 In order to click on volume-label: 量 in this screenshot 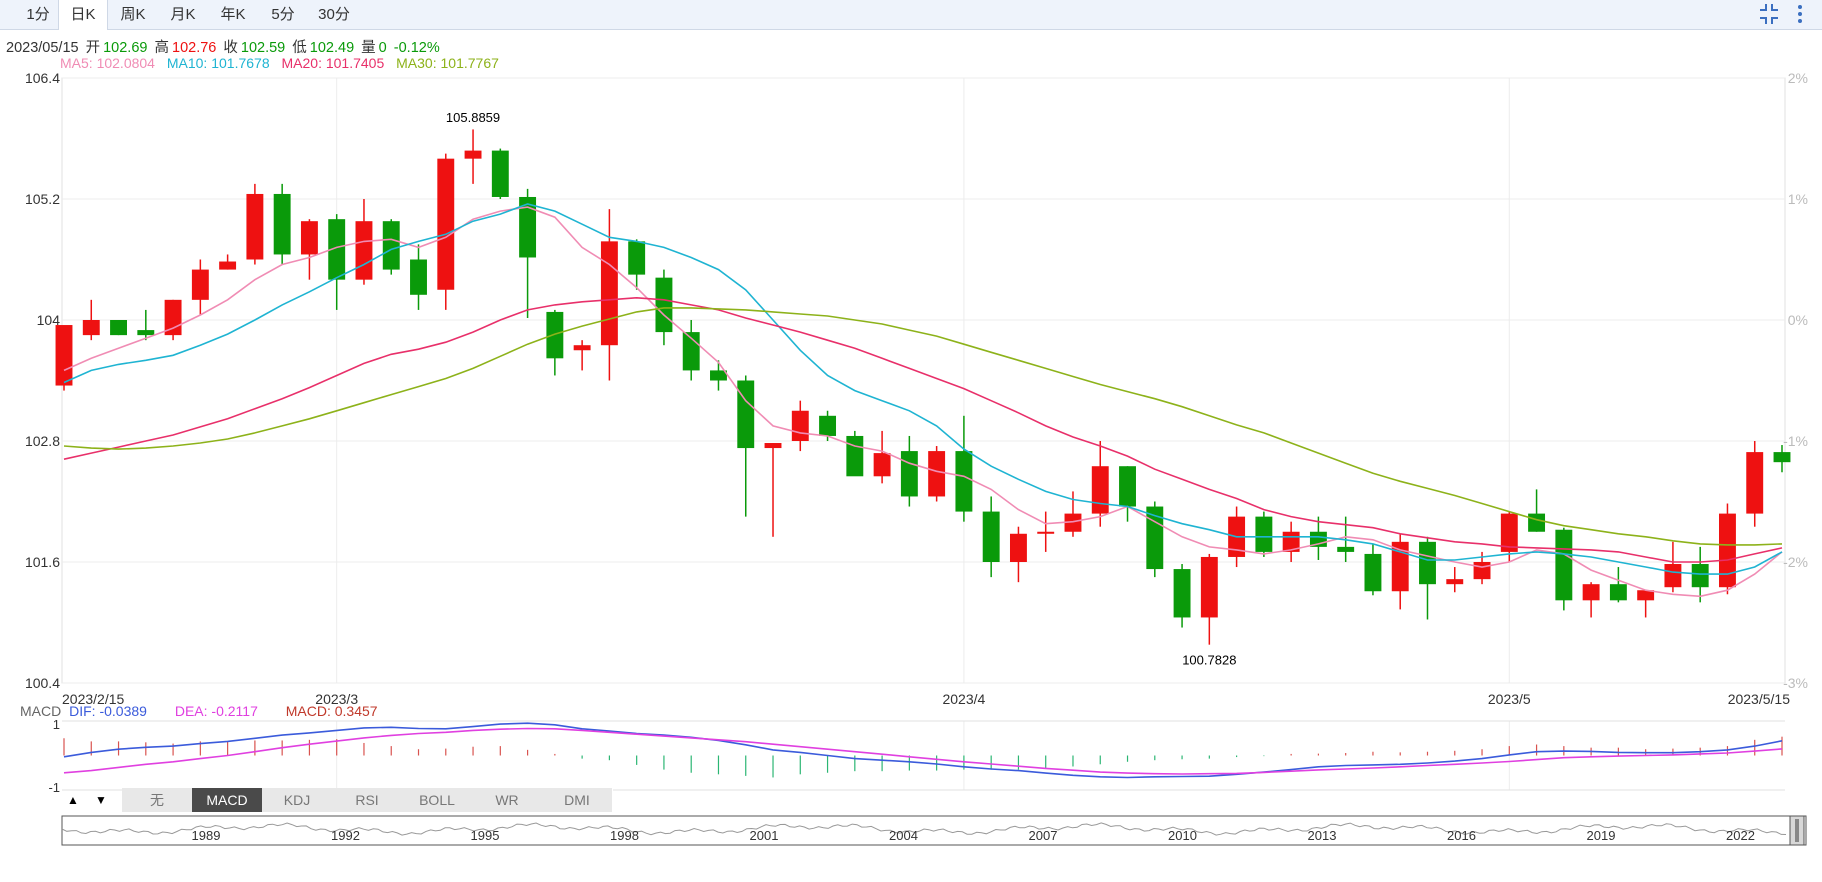, I will do `click(368, 48)`.